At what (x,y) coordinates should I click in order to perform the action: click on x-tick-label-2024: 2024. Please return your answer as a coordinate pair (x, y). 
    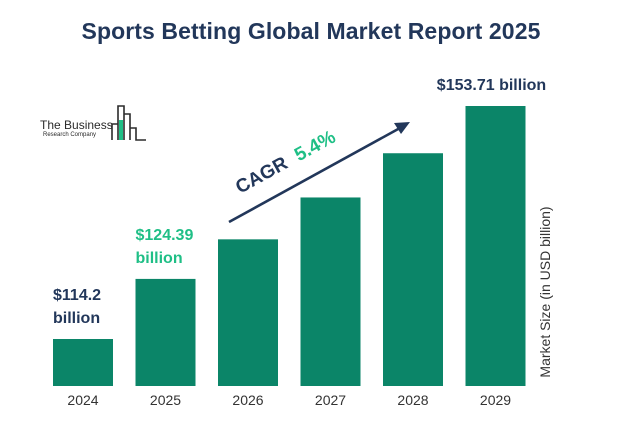
    Looking at the image, I should click on (82, 400).